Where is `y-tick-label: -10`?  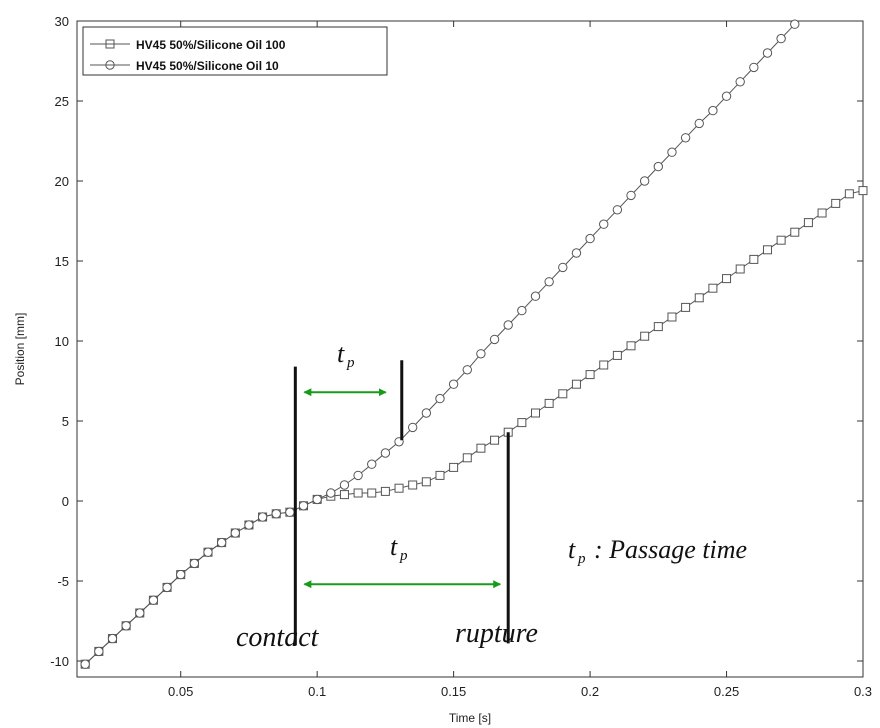
y-tick-label: -10 is located at coordinates (59, 661).